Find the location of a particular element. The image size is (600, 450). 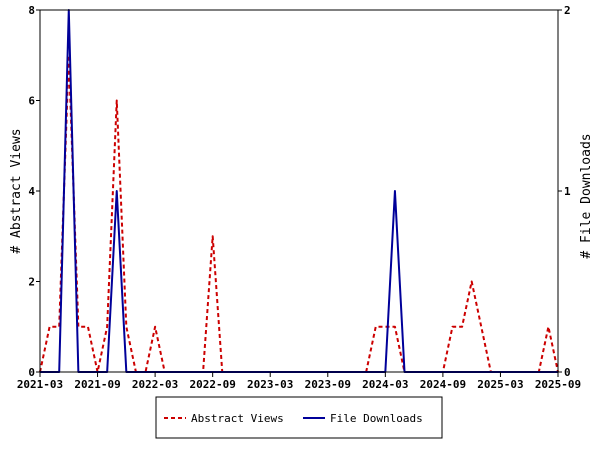

legend-label-abstract-views: Abstract Views is located at coordinates (237, 418).